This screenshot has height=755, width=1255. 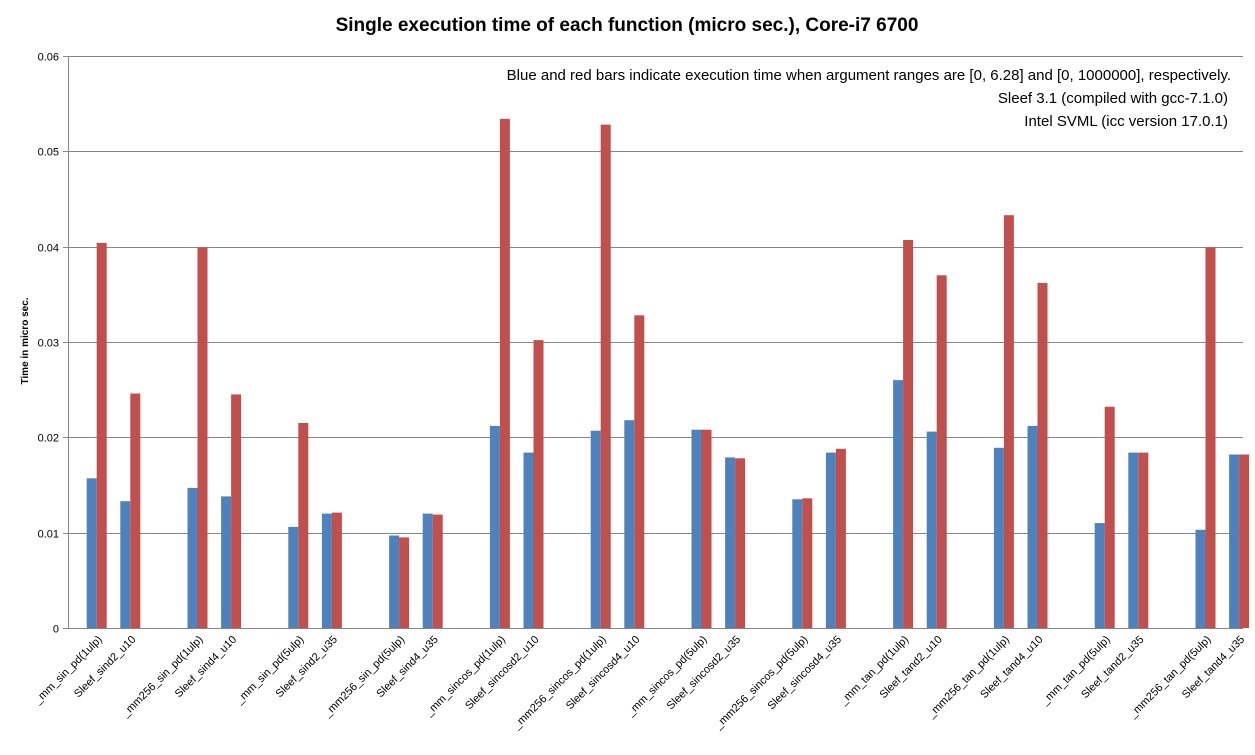 I want to click on x-tick-label: Sleef_sind4_u10, so click(x=206, y=667).